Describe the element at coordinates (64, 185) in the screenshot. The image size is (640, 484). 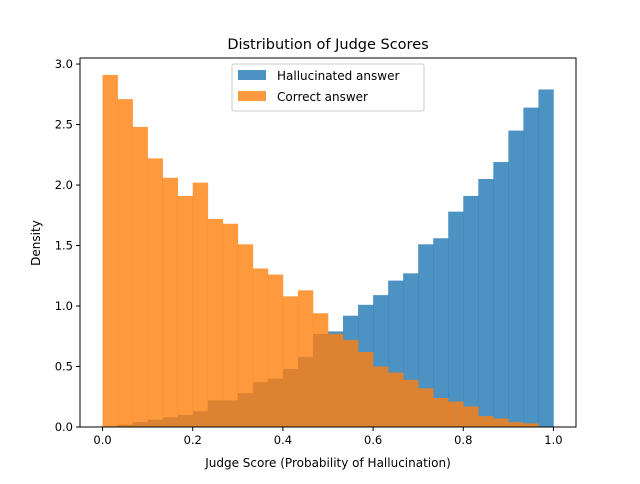
I see `y-tick-label: 2.0` at that location.